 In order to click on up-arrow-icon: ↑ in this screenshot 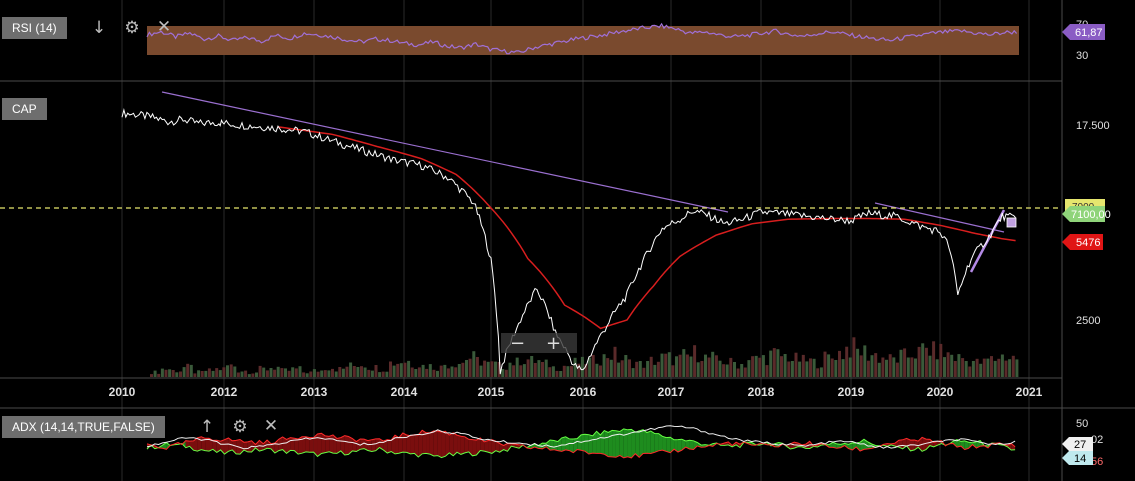, I will do `click(207, 427)`.